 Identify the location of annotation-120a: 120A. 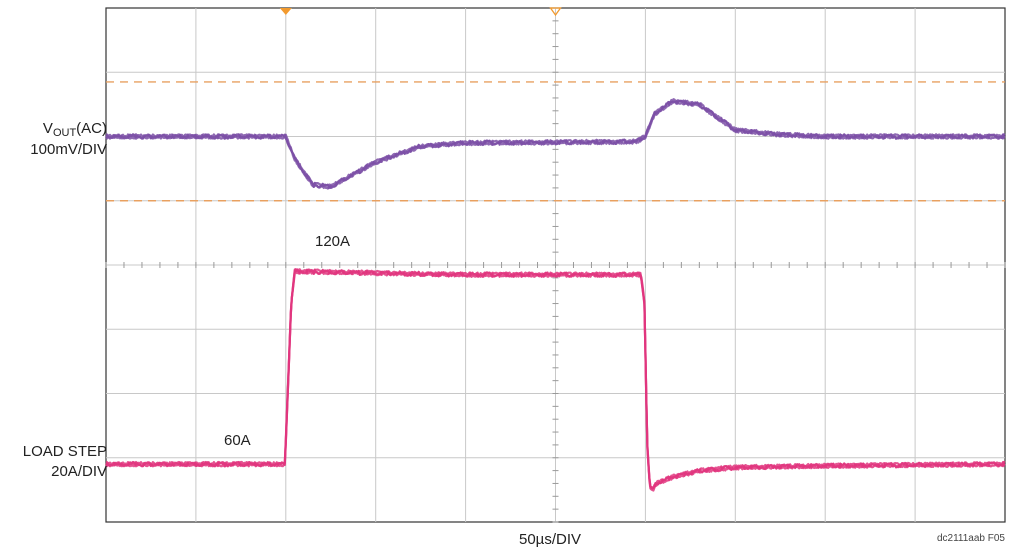
(333, 241).